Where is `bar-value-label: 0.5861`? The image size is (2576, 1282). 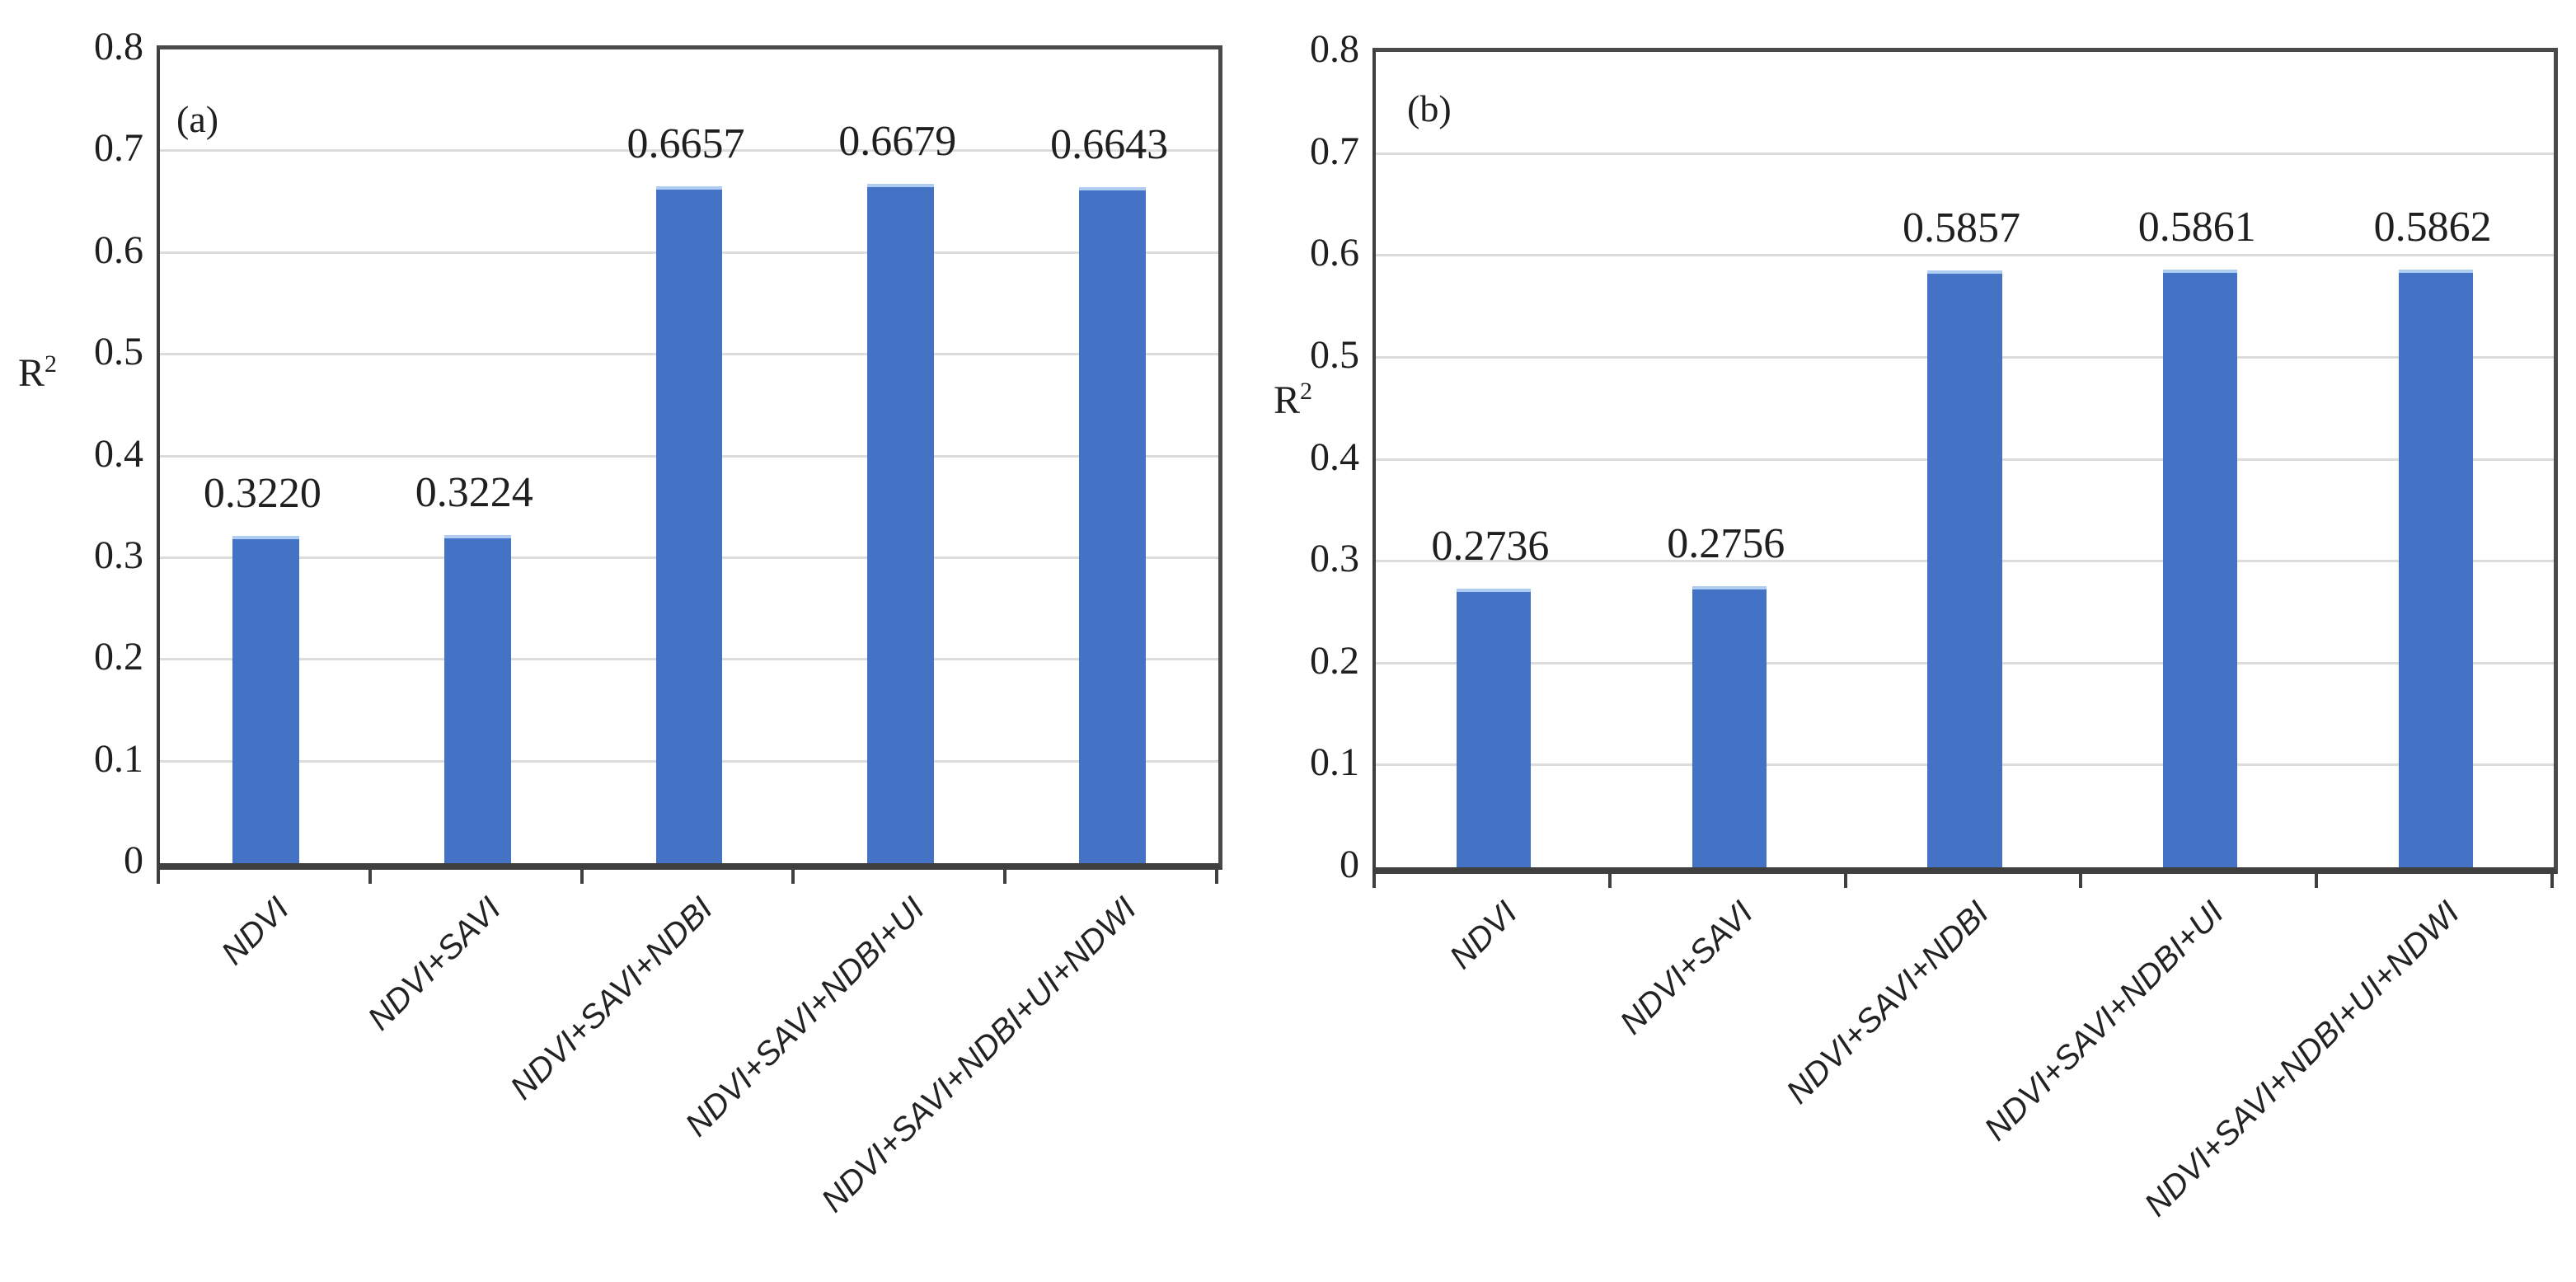
bar-value-label: 0.5861 is located at coordinates (2196, 227).